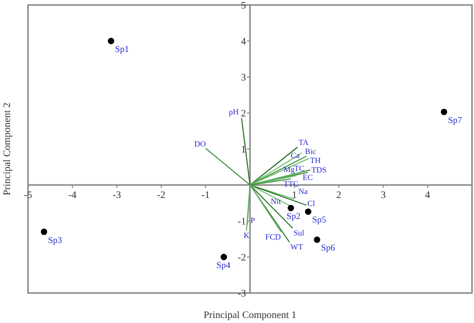 The width and height of the screenshot is (474, 323). Describe the element at coordinates (299, 169) in the screenshot. I see `series-label: TC` at that location.